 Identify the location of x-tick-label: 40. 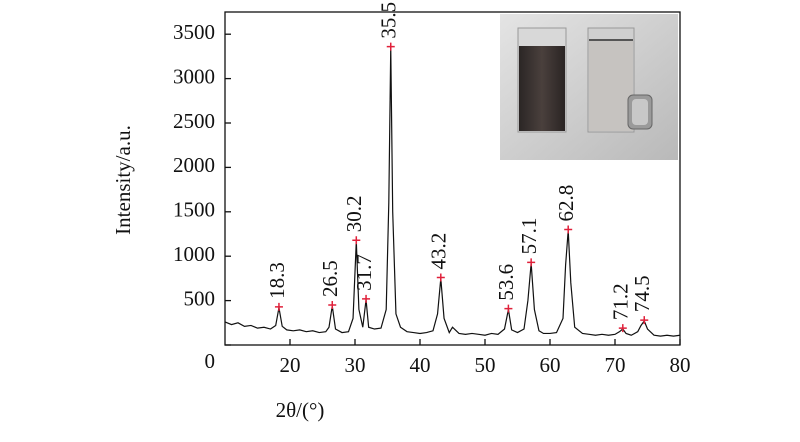
(420, 365).